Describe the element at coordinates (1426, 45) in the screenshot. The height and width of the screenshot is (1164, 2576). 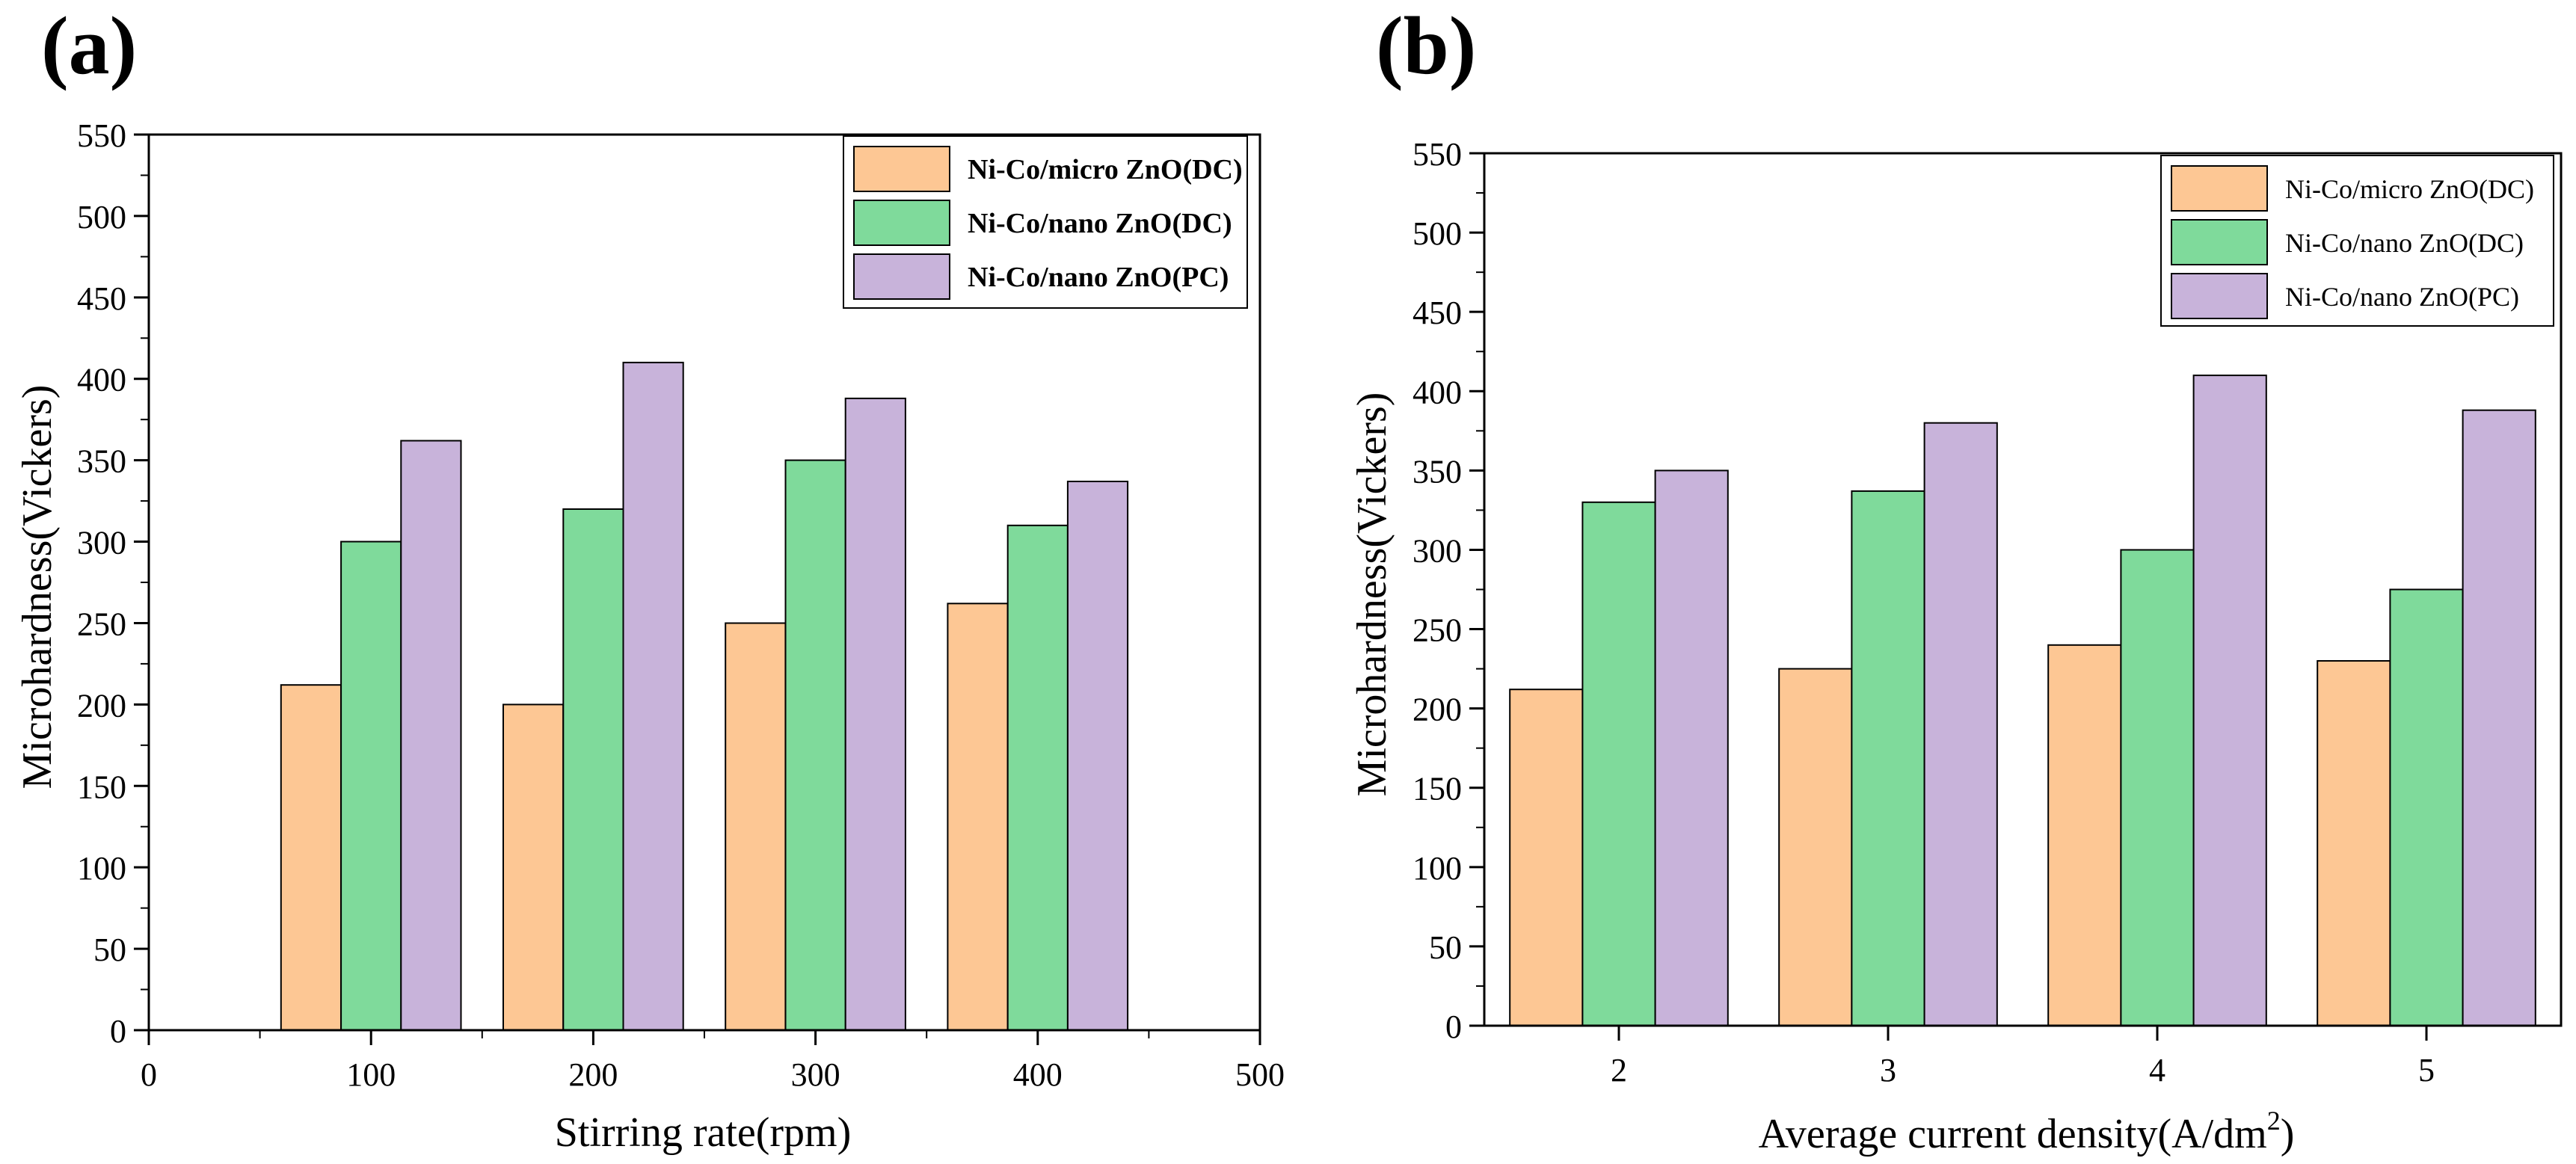
I see `panel-b-label: (b)` at that location.